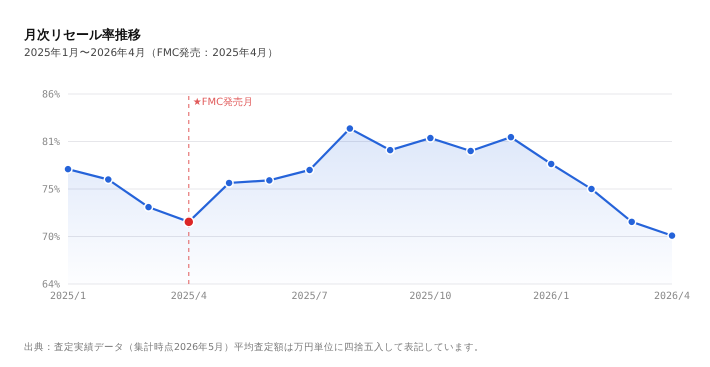  I want to click on y-tick-label: 75%, so click(51, 190).